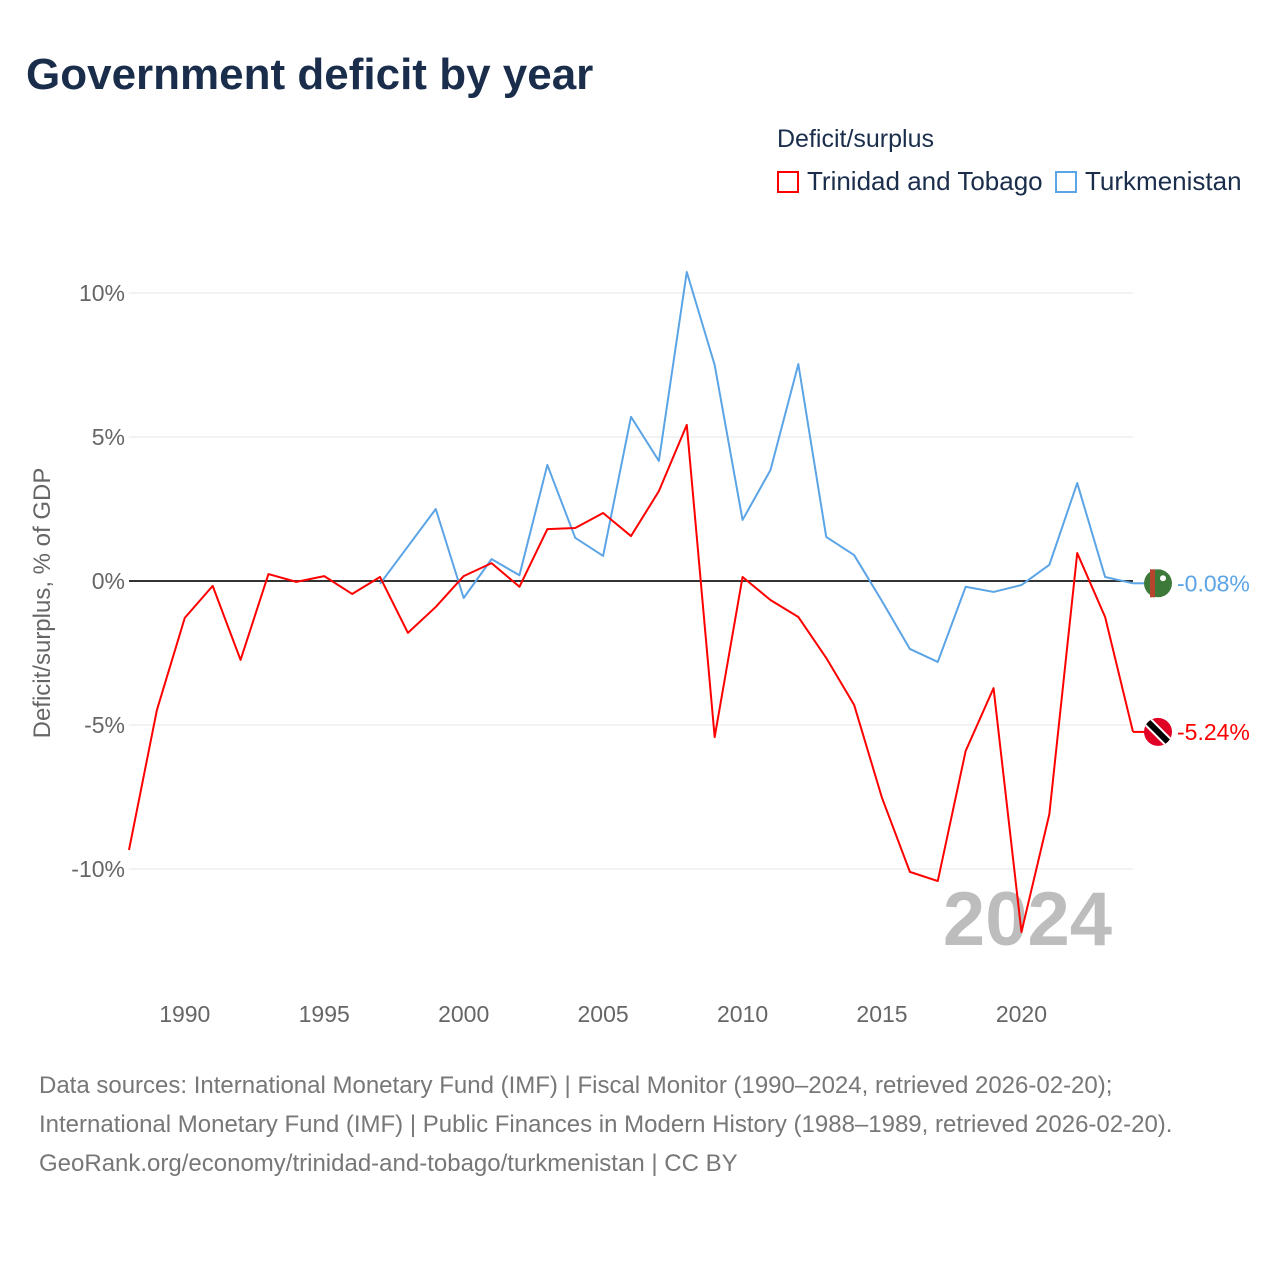 This screenshot has width=1280, height=1280. What do you see at coordinates (1163, 578) in the screenshot?
I see `turkmenistan-flag-crescent` at bounding box center [1163, 578].